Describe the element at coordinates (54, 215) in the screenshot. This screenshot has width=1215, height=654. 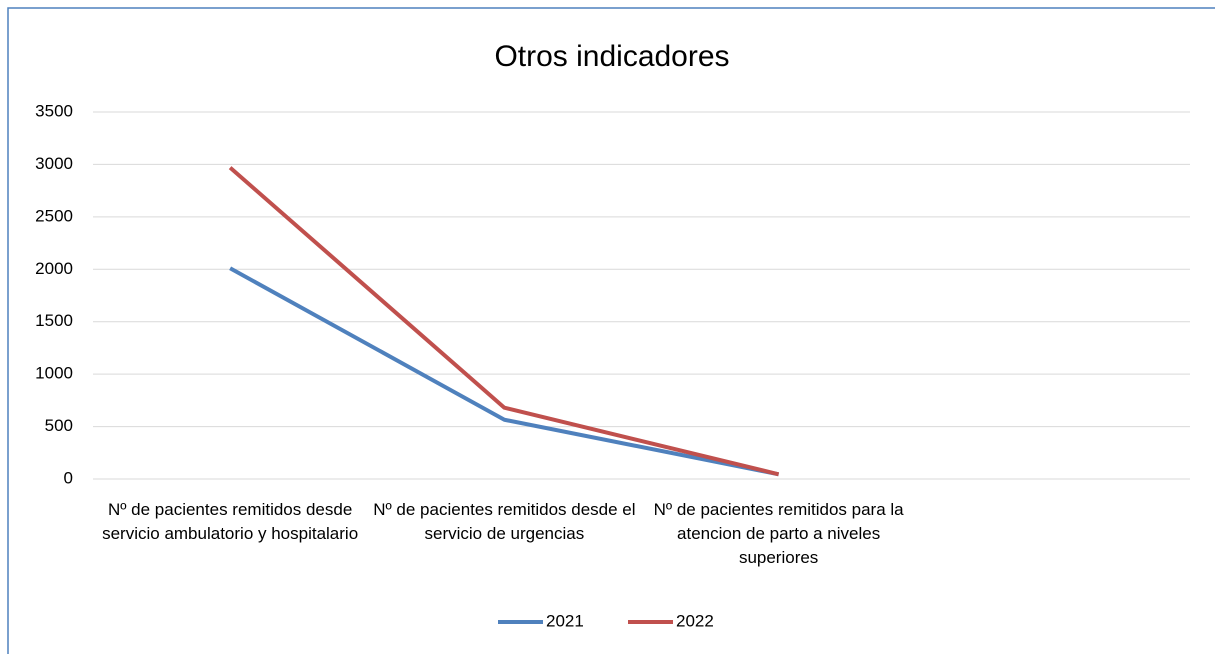
I see `y-tick-label: 2500` at that location.